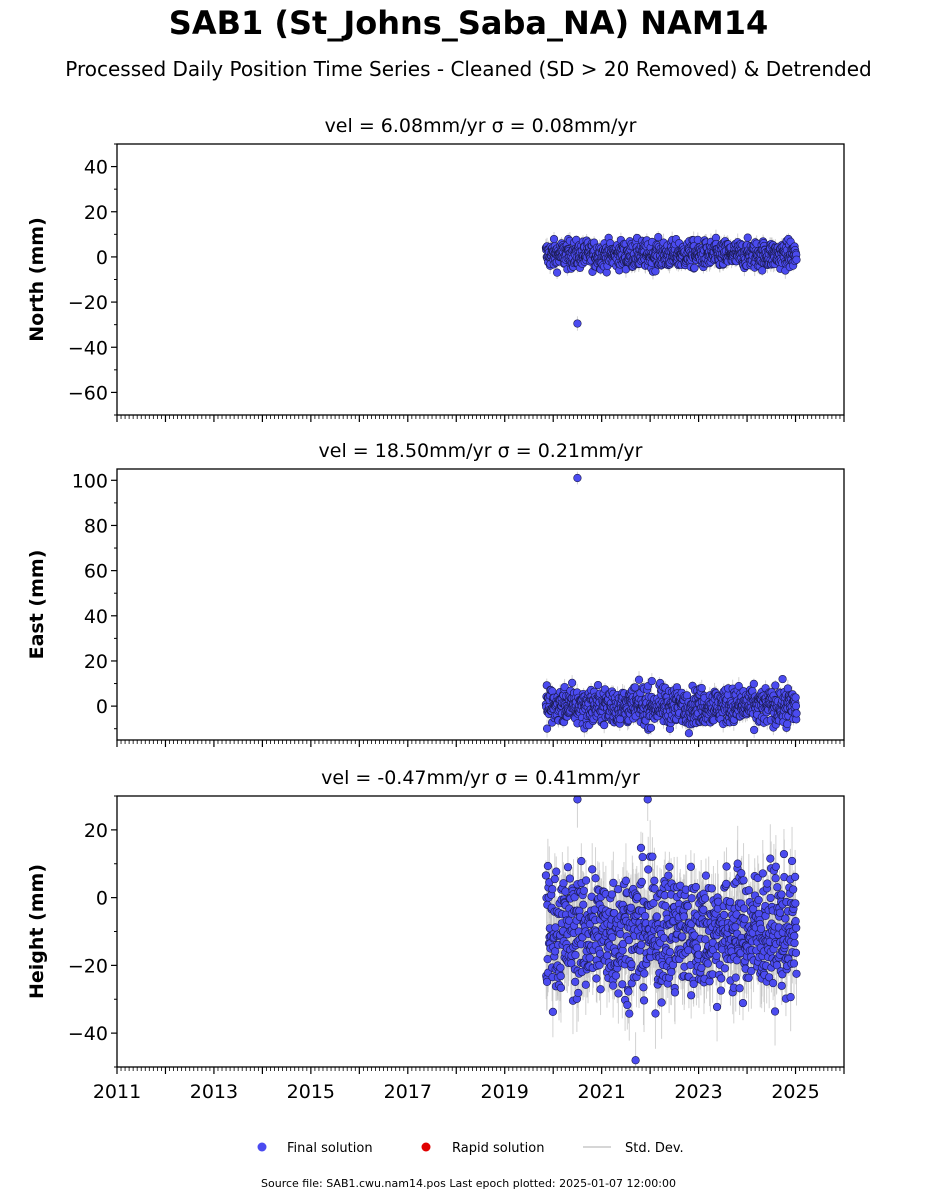 This screenshot has width=937, height=1200. What do you see at coordinates (88, 303) in the screenshot?
I see `y-tick-label: −20` at bounding box center [88, 303].